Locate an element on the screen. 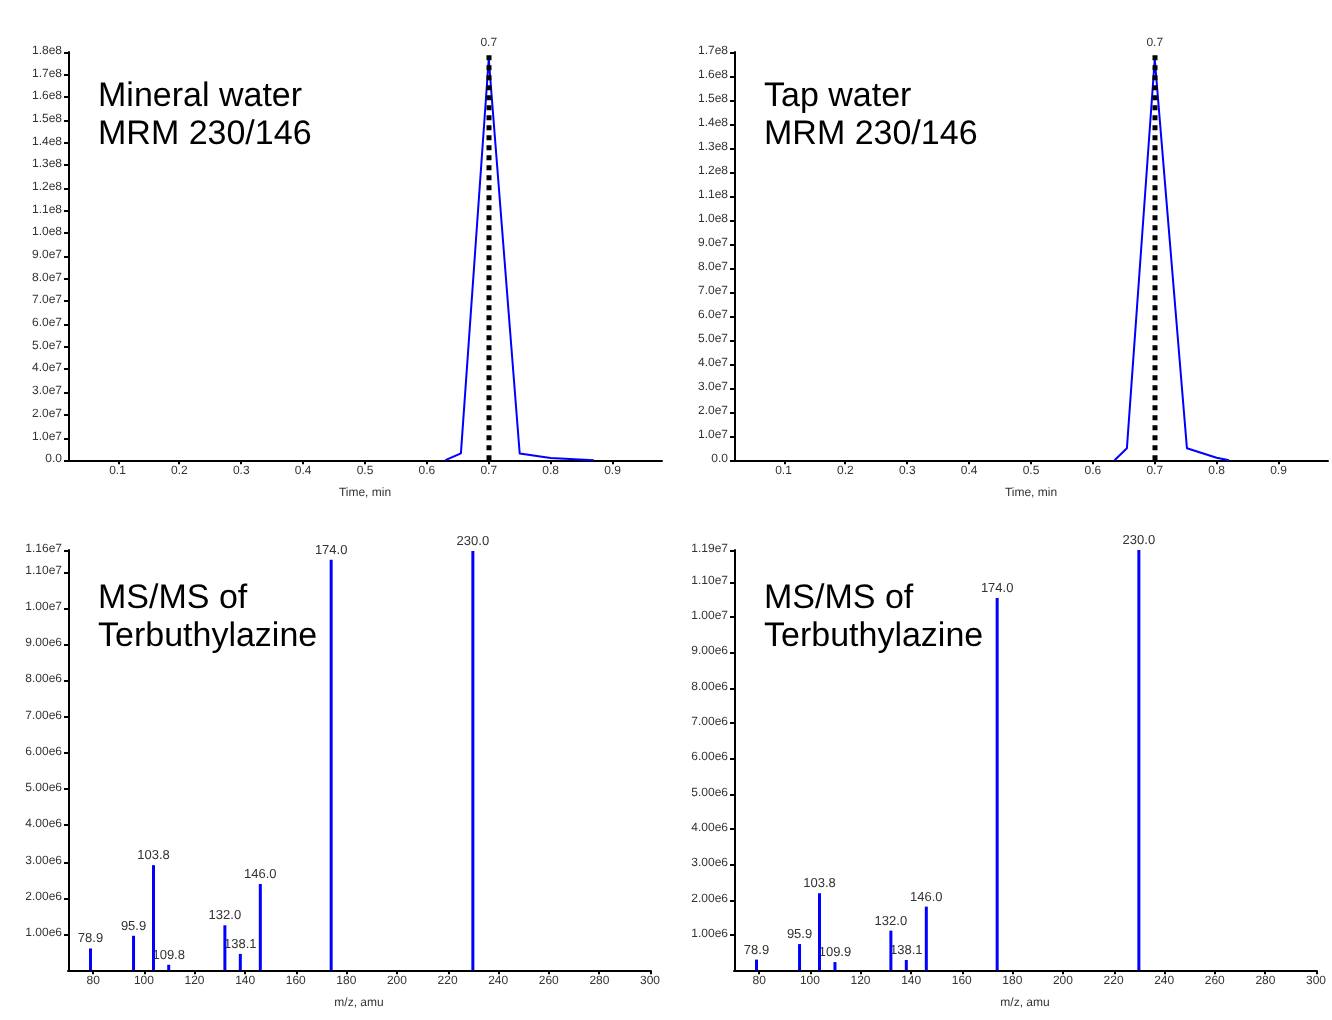 This screenshot has width=1332, height=1020. text: Mineral water is located at coordinates (200, 95).